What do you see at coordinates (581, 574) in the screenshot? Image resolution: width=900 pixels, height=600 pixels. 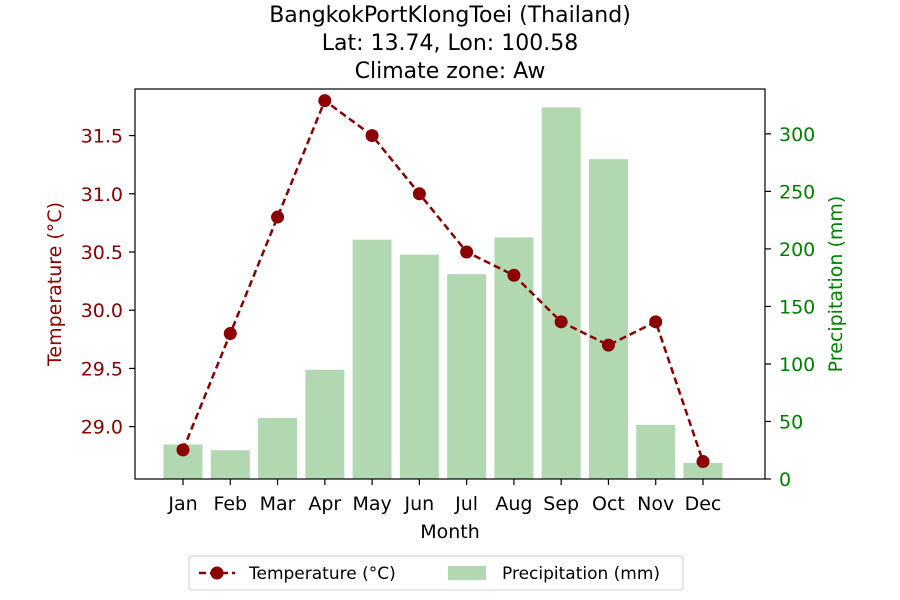 I see `legend-label-precipitation: Precipitation (mm)` at bounding box center [581, 574].